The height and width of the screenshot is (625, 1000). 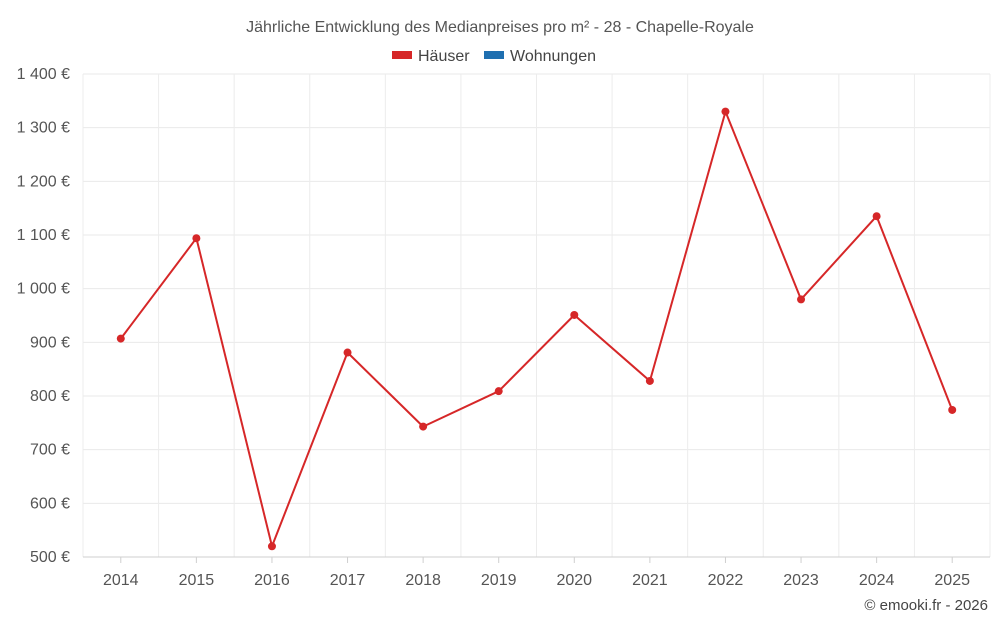 What do you see at coordinates (553, 56) in the screenshot?
I see `legend-label-wohnungen: Wohnungen` at bounding box center [553, 56].